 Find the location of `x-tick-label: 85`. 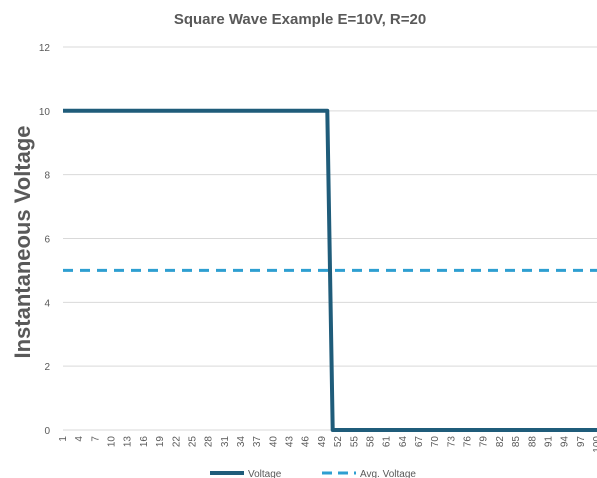

x-tick-label: 85 is located at coordinates (516, 442).